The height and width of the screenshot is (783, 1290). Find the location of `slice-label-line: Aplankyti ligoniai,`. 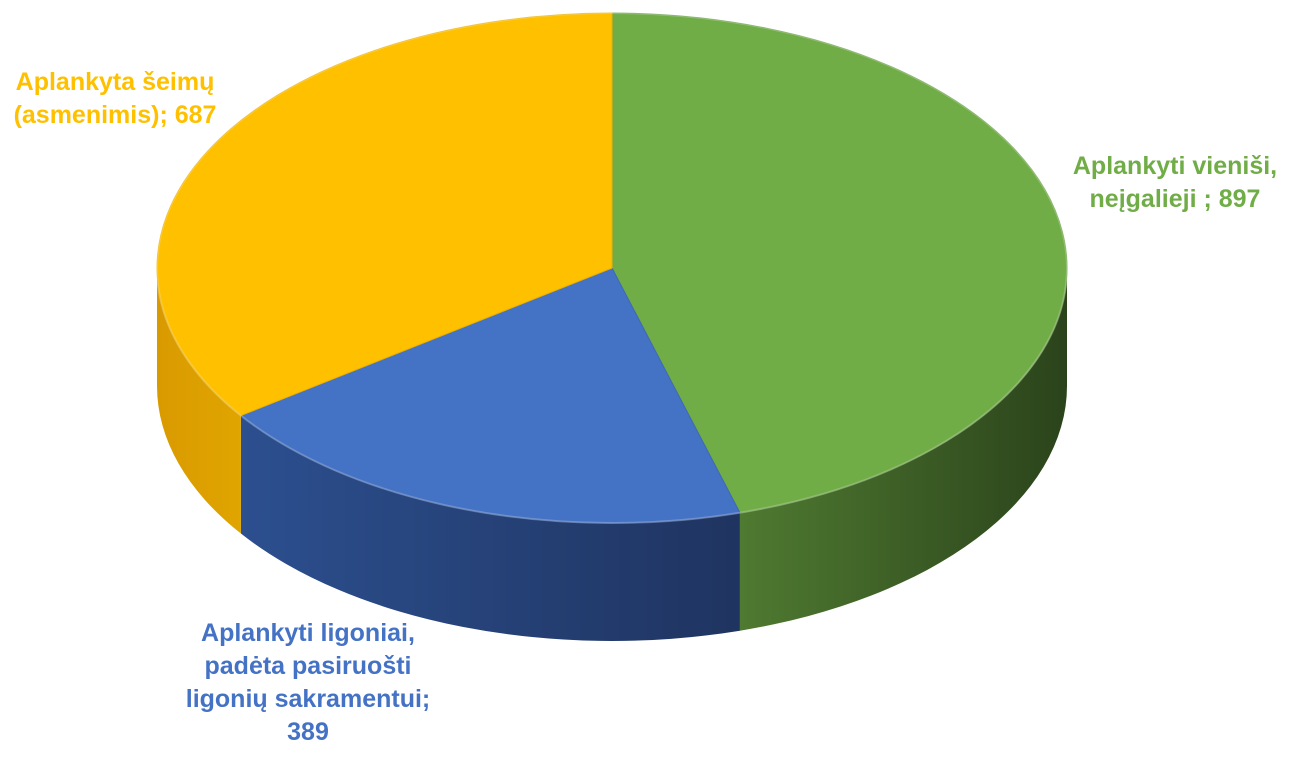

slice-label-line: Aplankyti ligoniai, is located at coordinates (308, 633).